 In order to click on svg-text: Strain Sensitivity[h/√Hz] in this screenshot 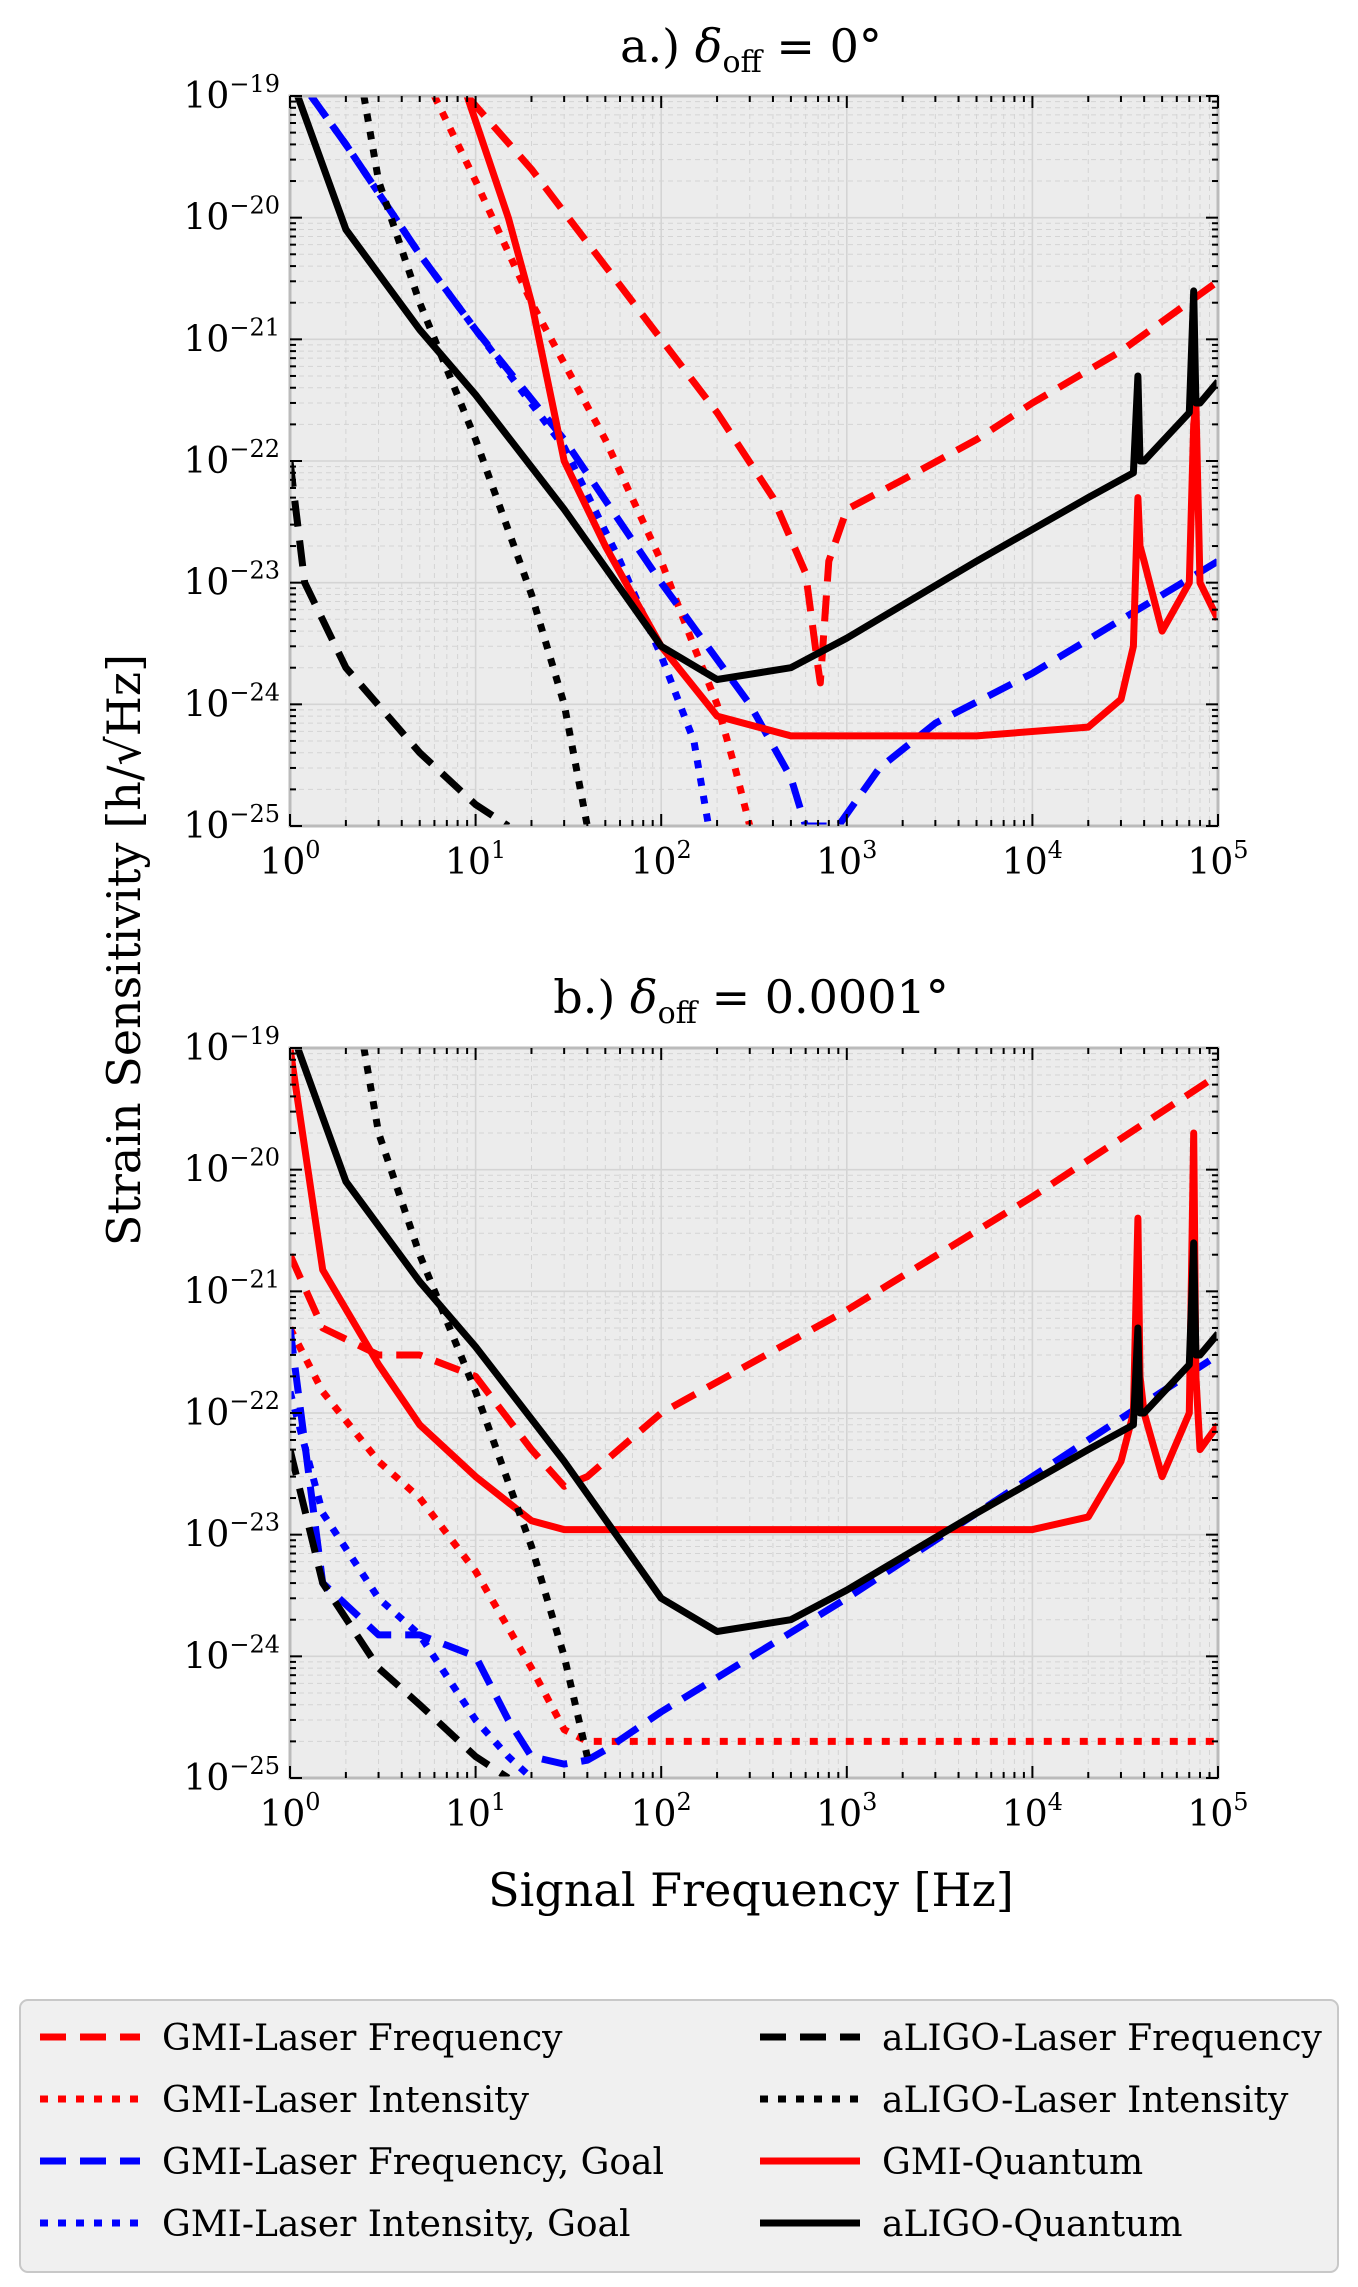, I will do `click(124, 950)`.